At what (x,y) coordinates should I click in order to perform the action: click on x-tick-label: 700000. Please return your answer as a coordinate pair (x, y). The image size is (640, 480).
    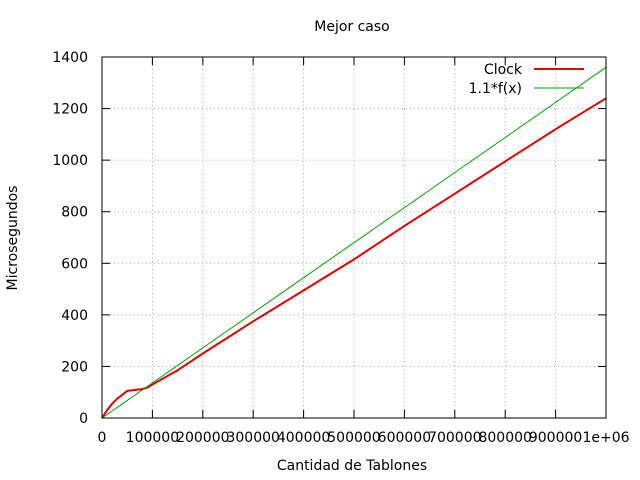
    Looking at the image, I should click on (454, 438).